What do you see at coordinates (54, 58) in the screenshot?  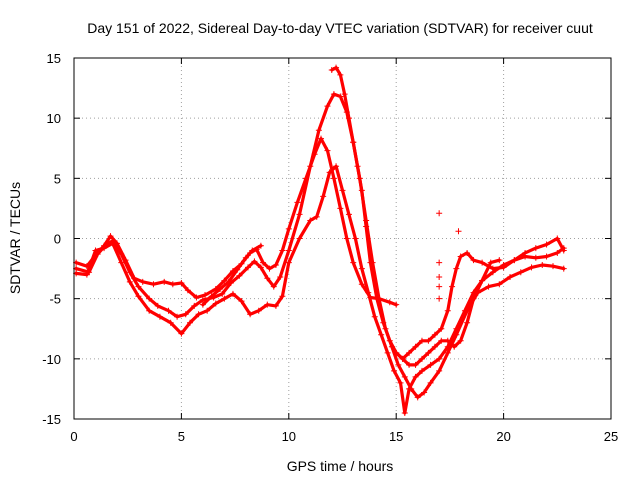 I see `y-tick-label: 15` at bounding box center [54, 58].